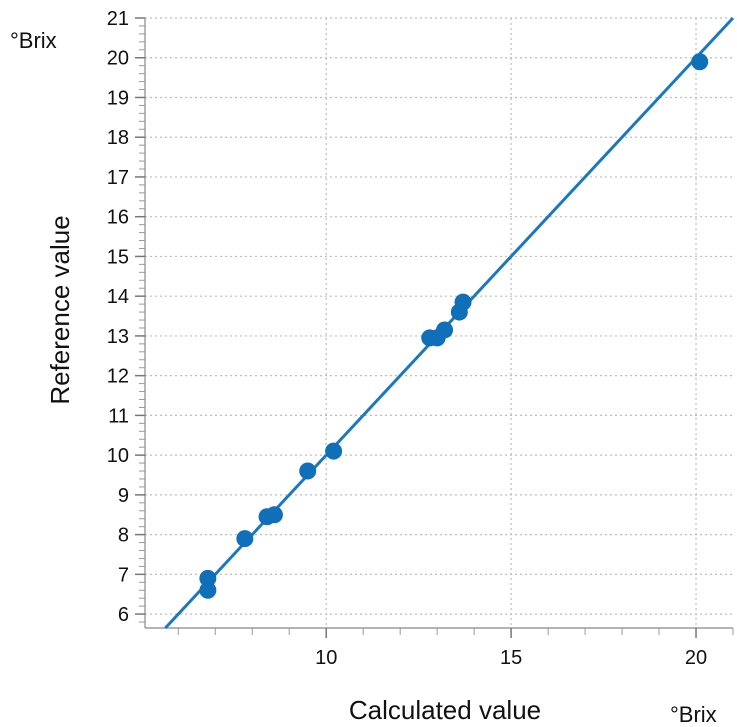 The image size is (737, 727). I want to click on x-tick-label: 10, so click(326, 658).